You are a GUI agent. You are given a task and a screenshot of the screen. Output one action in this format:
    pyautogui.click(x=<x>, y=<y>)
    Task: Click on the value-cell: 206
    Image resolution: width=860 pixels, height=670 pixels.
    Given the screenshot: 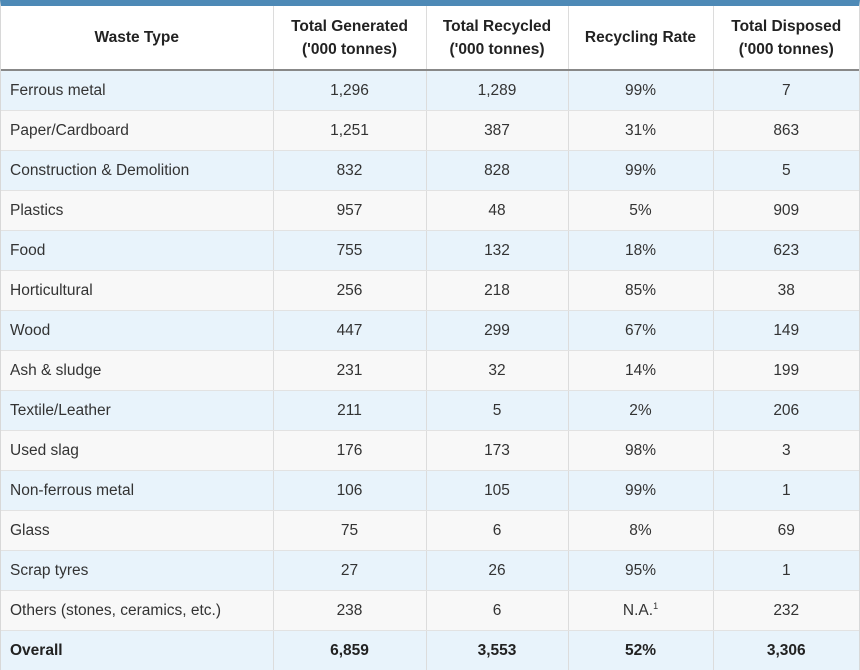 What is the action you would take?
    pyautogui.click(x=786, y=410)
    